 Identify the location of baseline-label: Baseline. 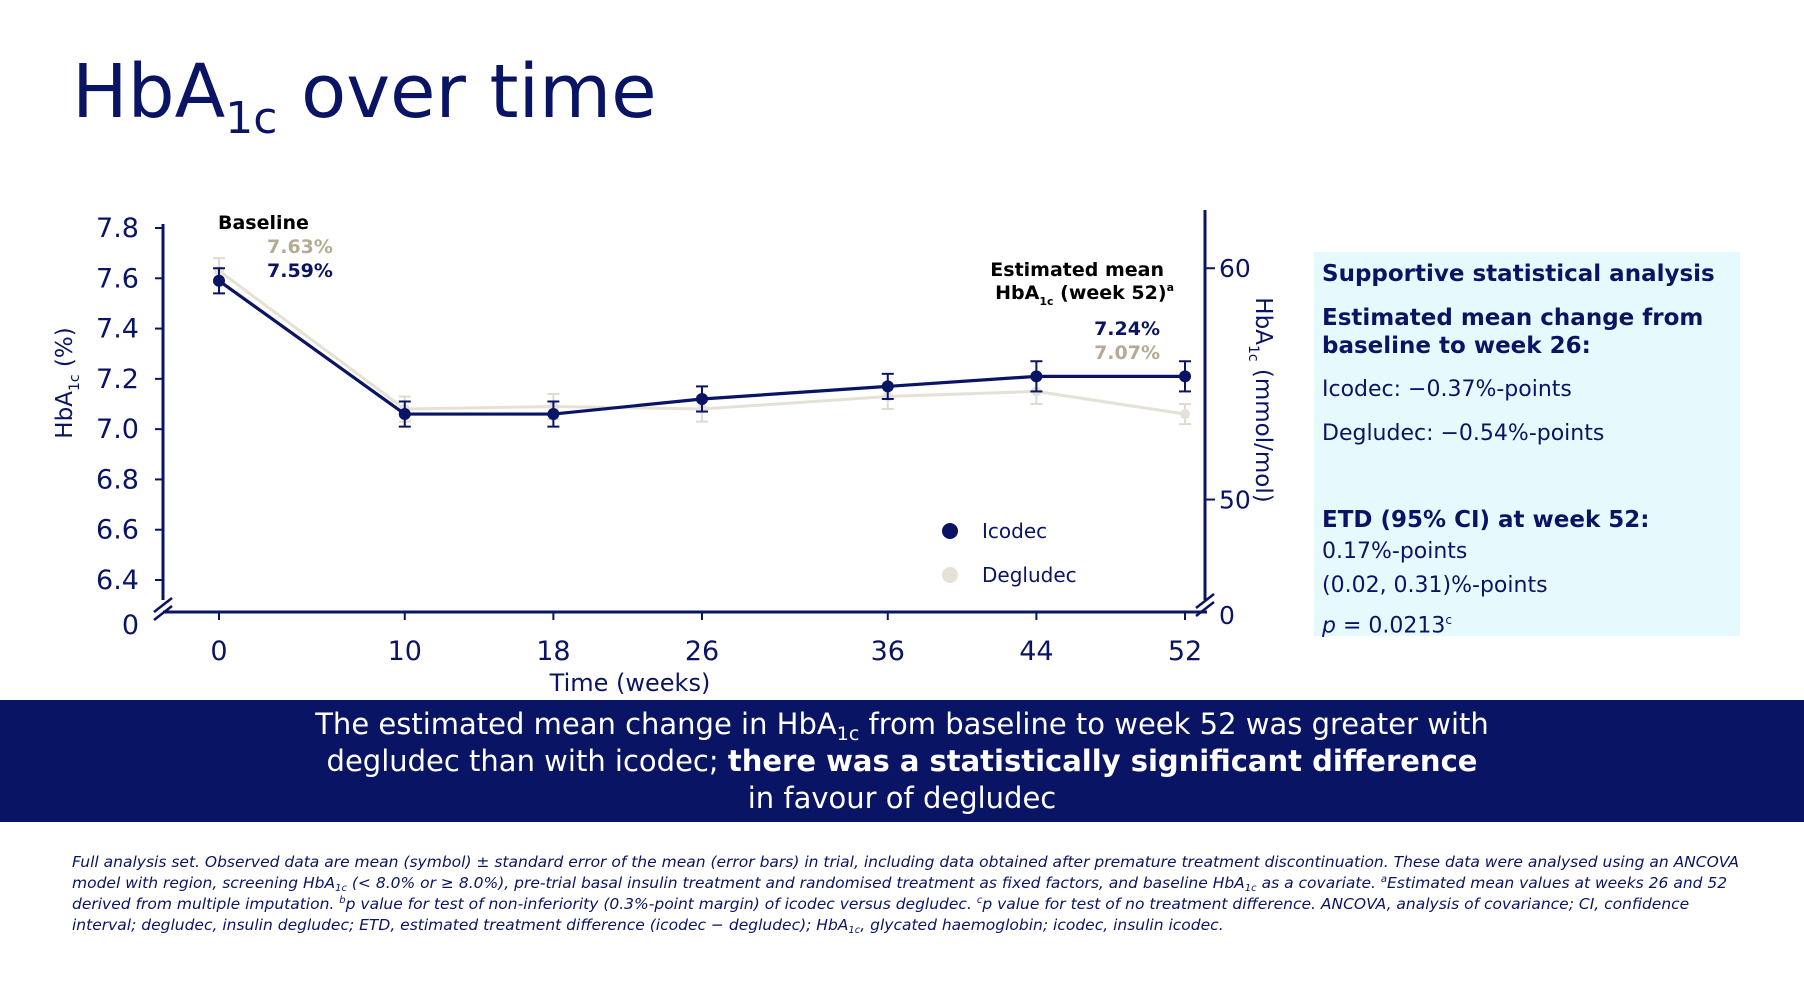
(263, 223).